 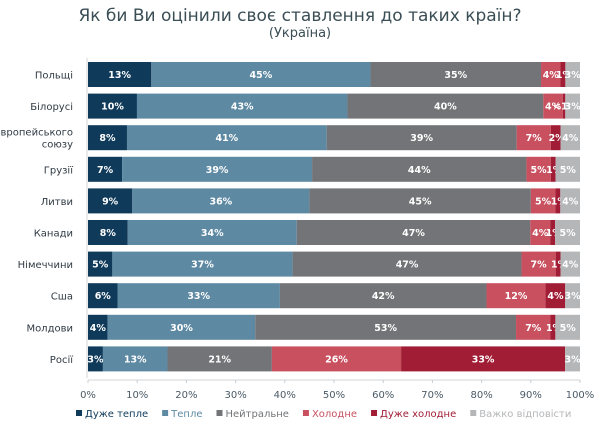 I want to click on category-label: Німеччини, so click(x=45, y=265).